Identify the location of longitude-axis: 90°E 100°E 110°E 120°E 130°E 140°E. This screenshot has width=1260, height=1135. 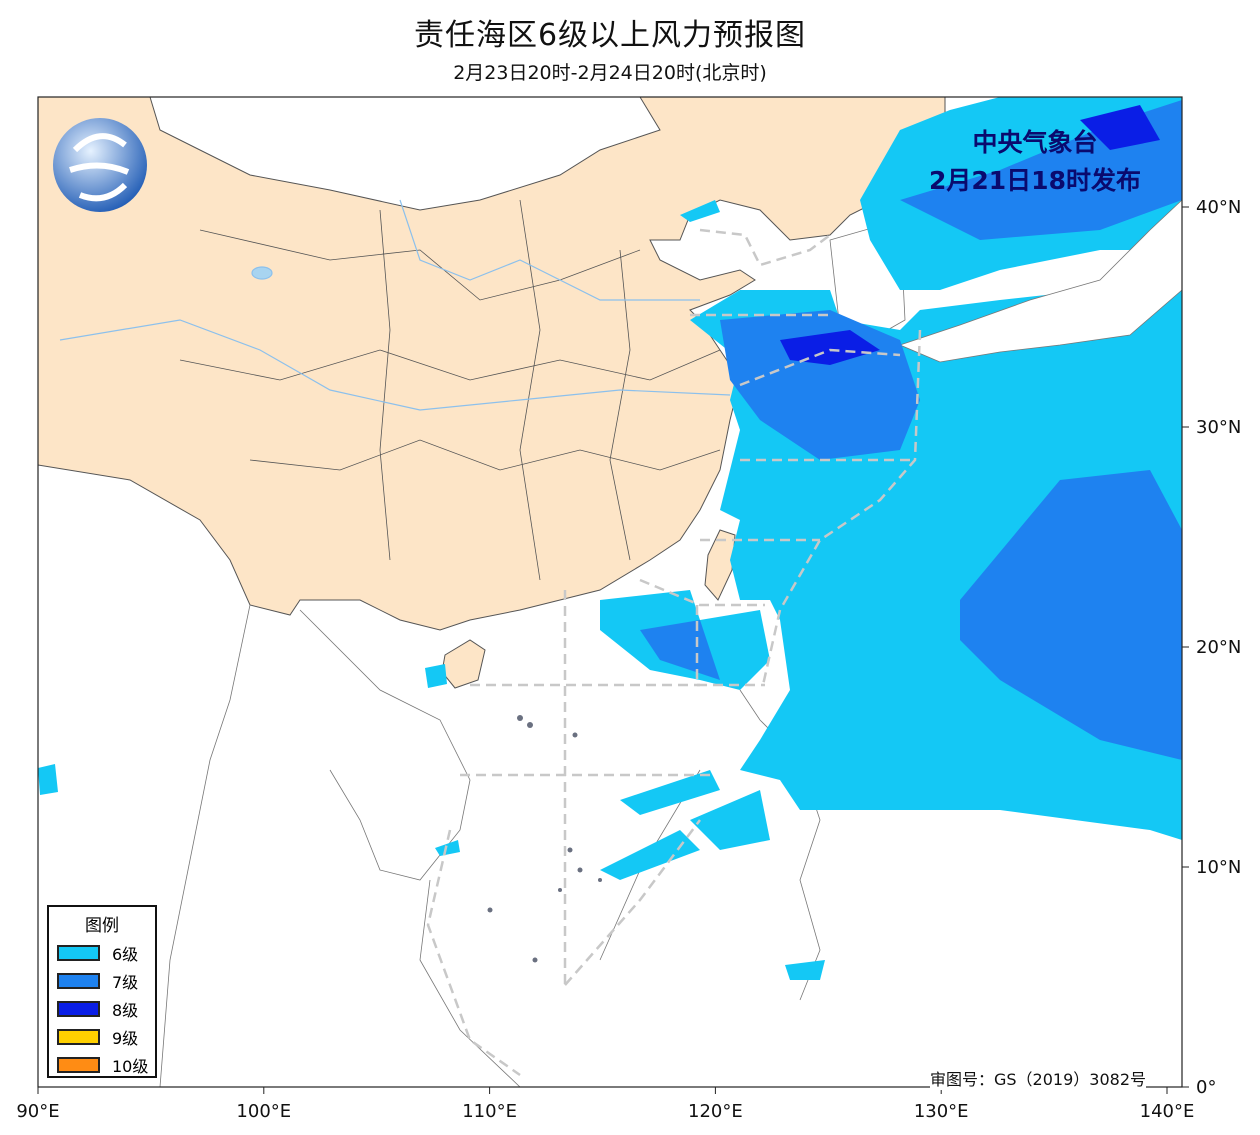
(605, 1104).